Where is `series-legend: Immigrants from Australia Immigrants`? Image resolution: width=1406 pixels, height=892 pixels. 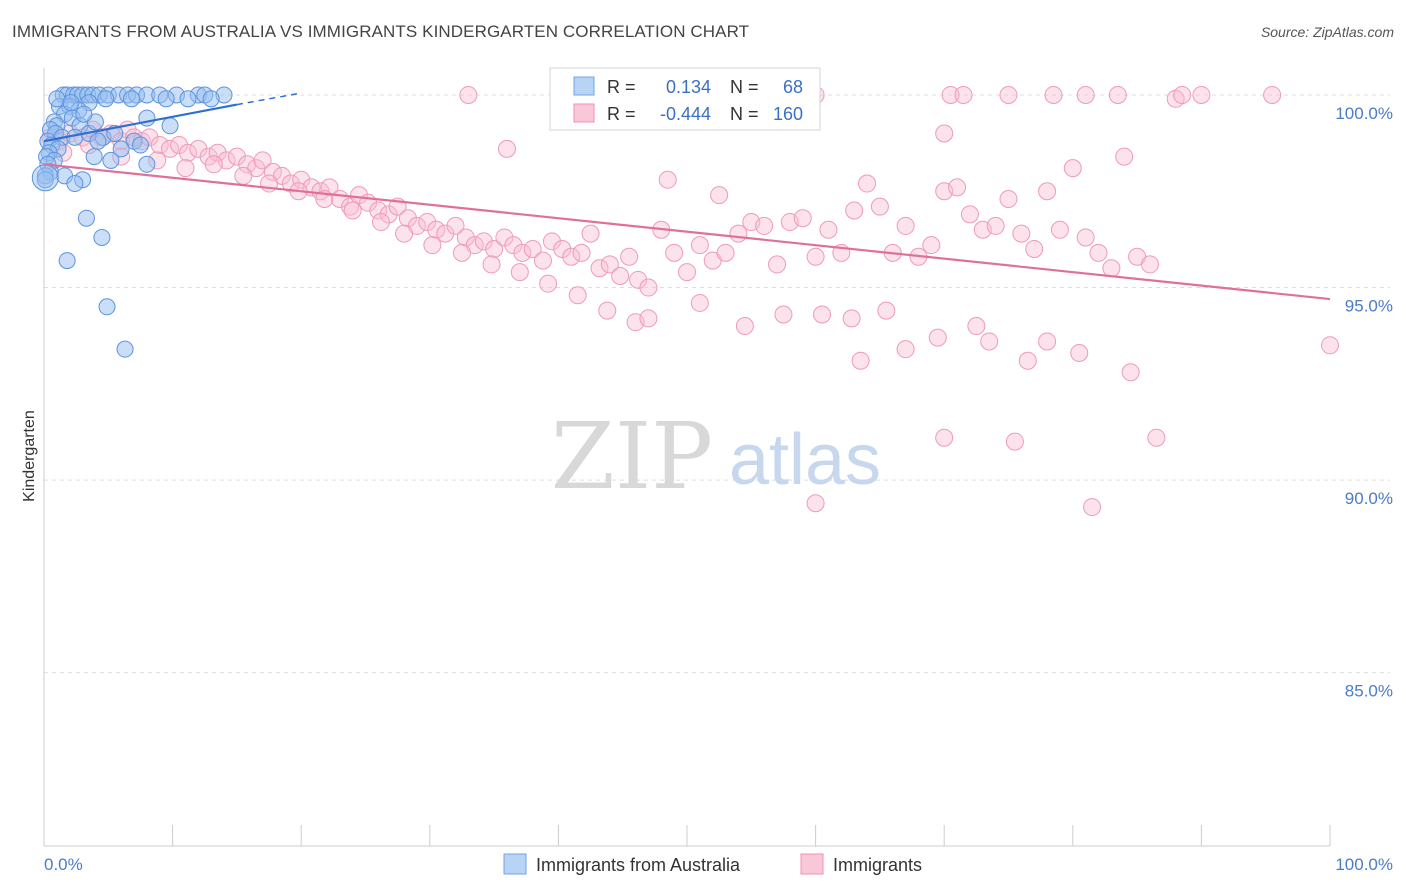
series-legend: Immigrants from Australia Immigrants is located at coordinates (712, 864).